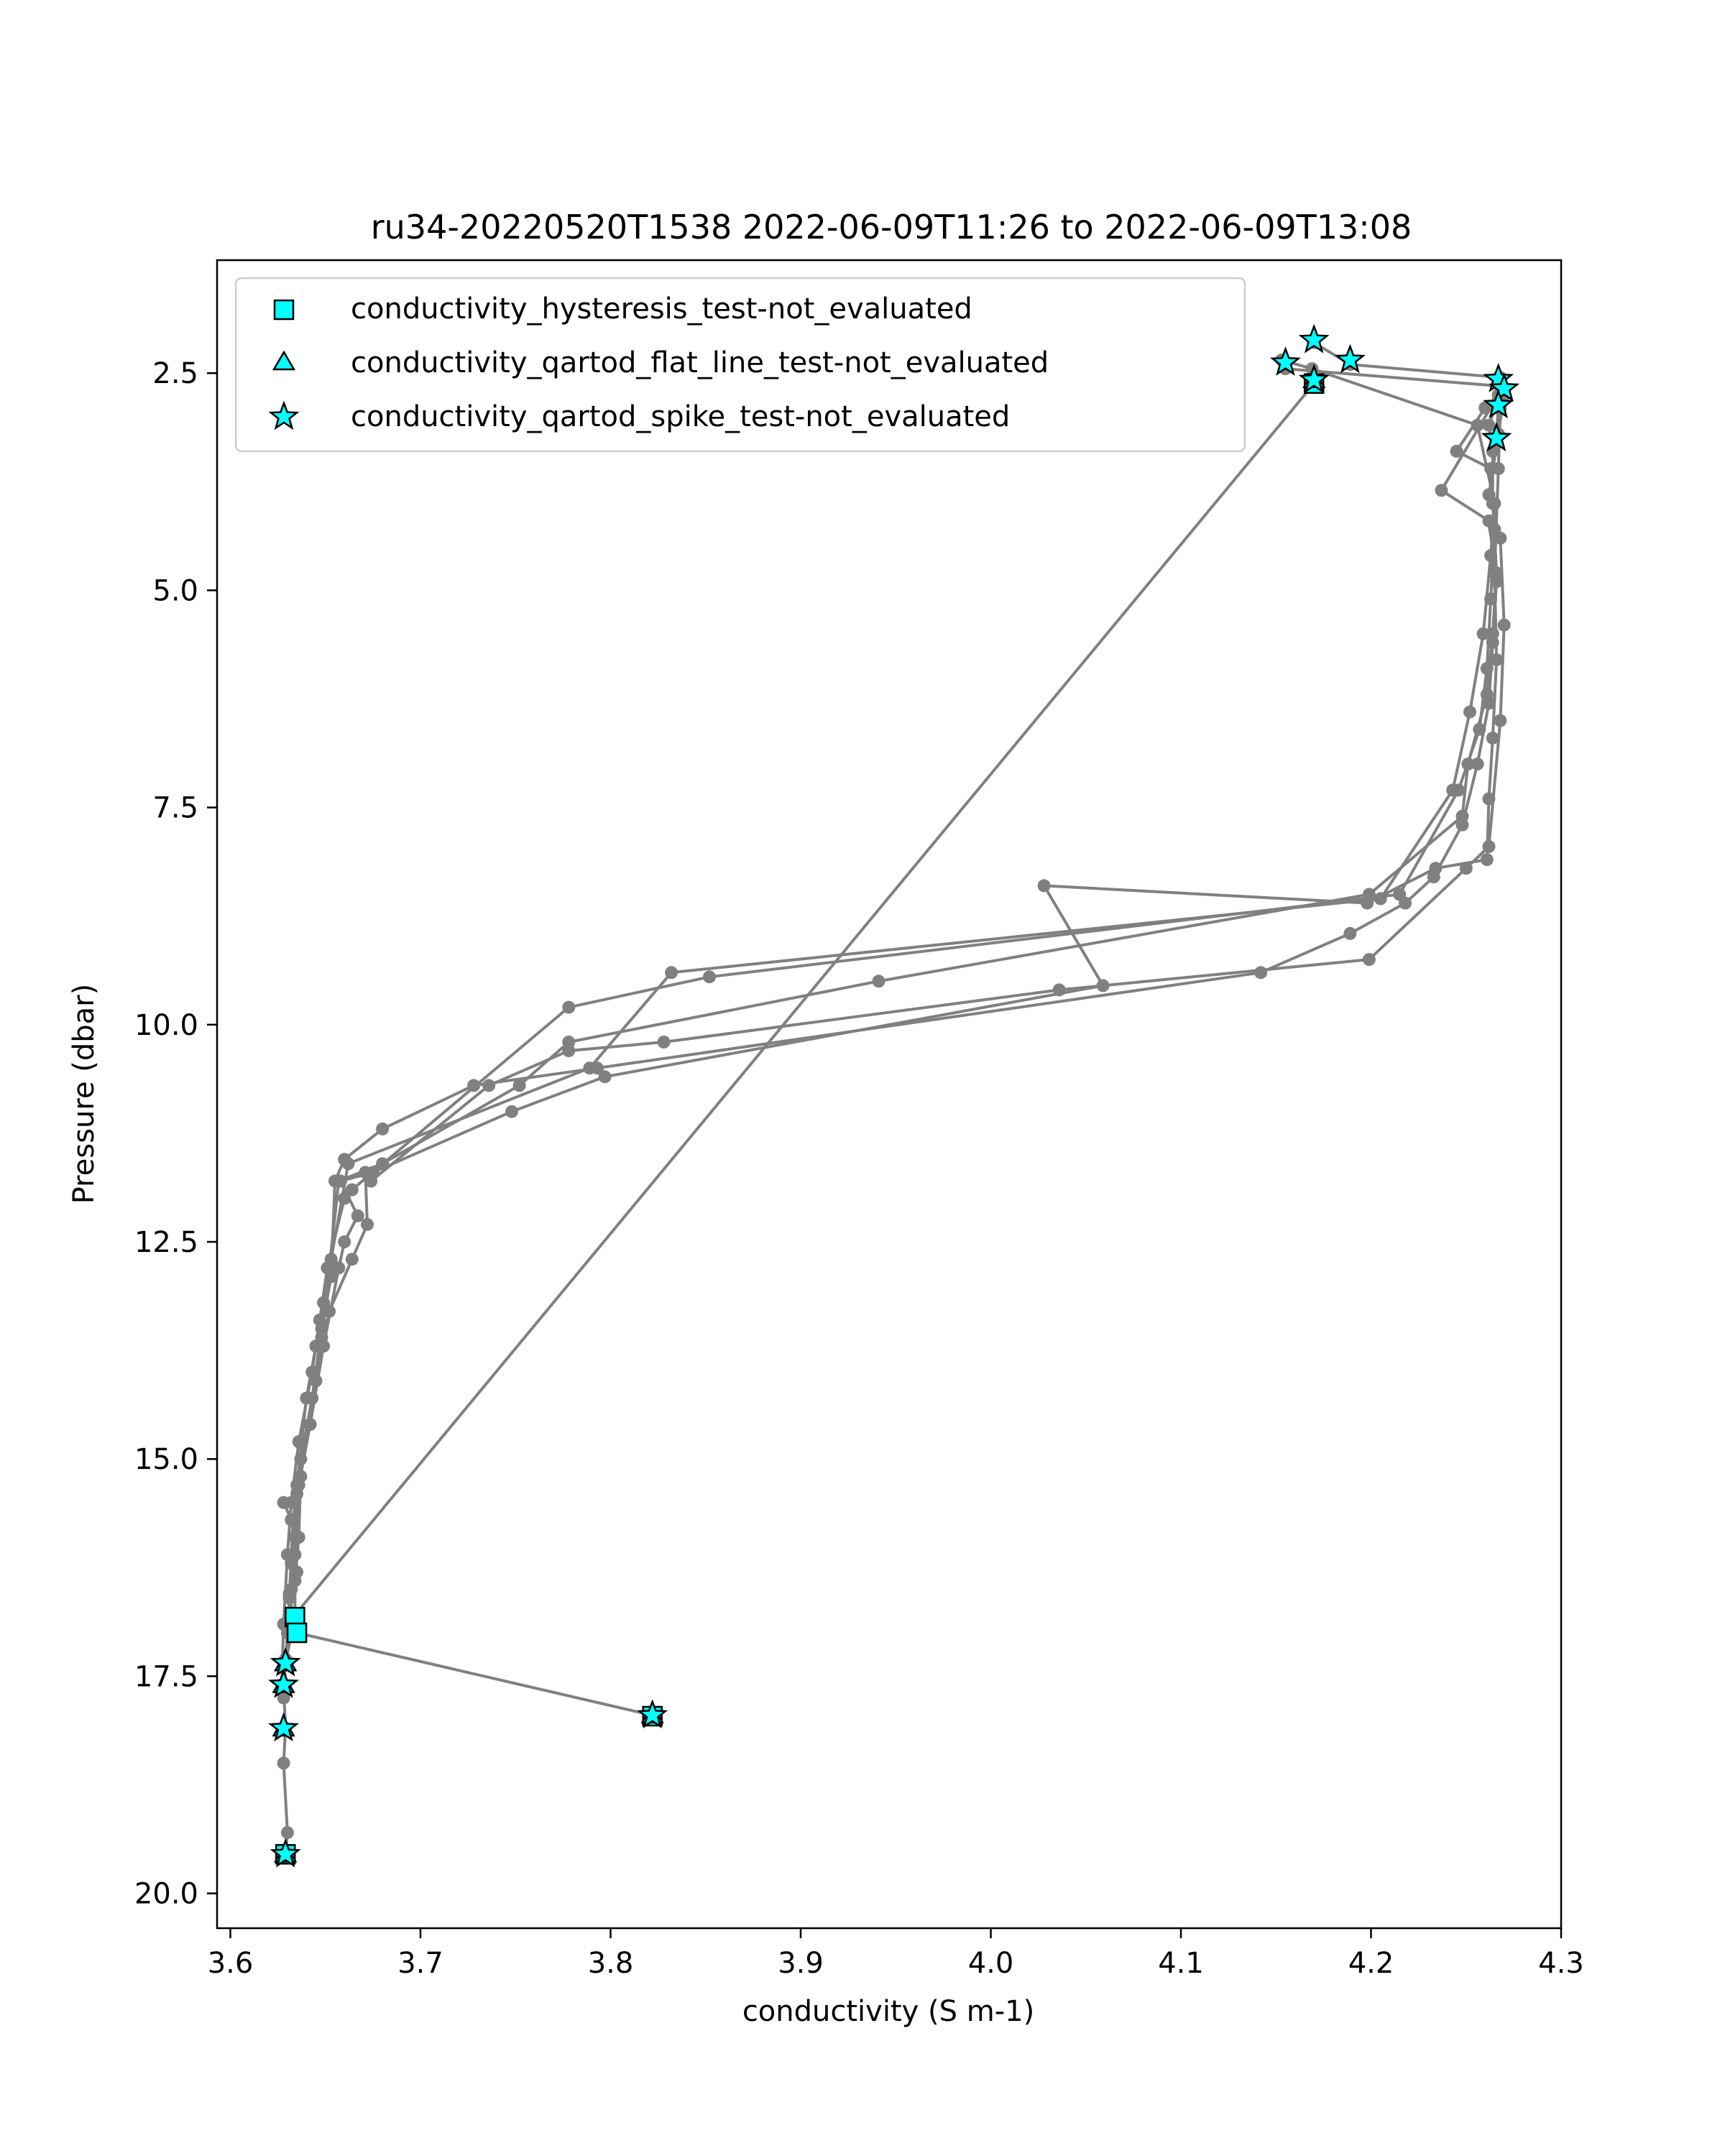 The width and height of the screenshot is (1725, 2156). Describe the element at coordinates (284, 361) in the screenshot. I see `legend-triangle-marker` at that location.